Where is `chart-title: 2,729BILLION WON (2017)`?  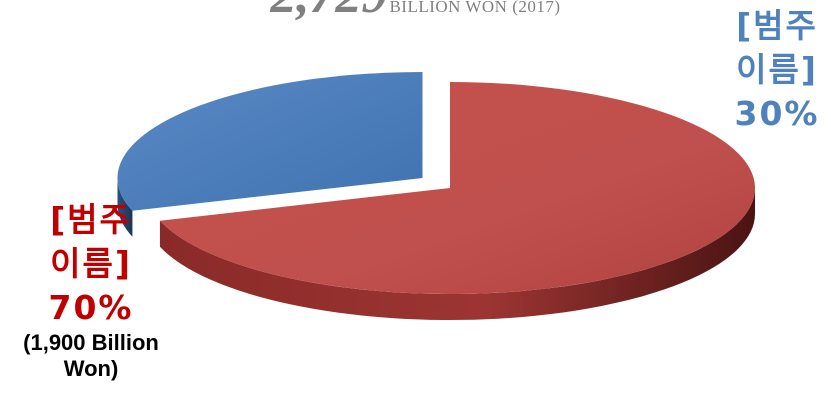 chart-title: 2,729BILLION WON (2017) is located at coordinates (415, 12).